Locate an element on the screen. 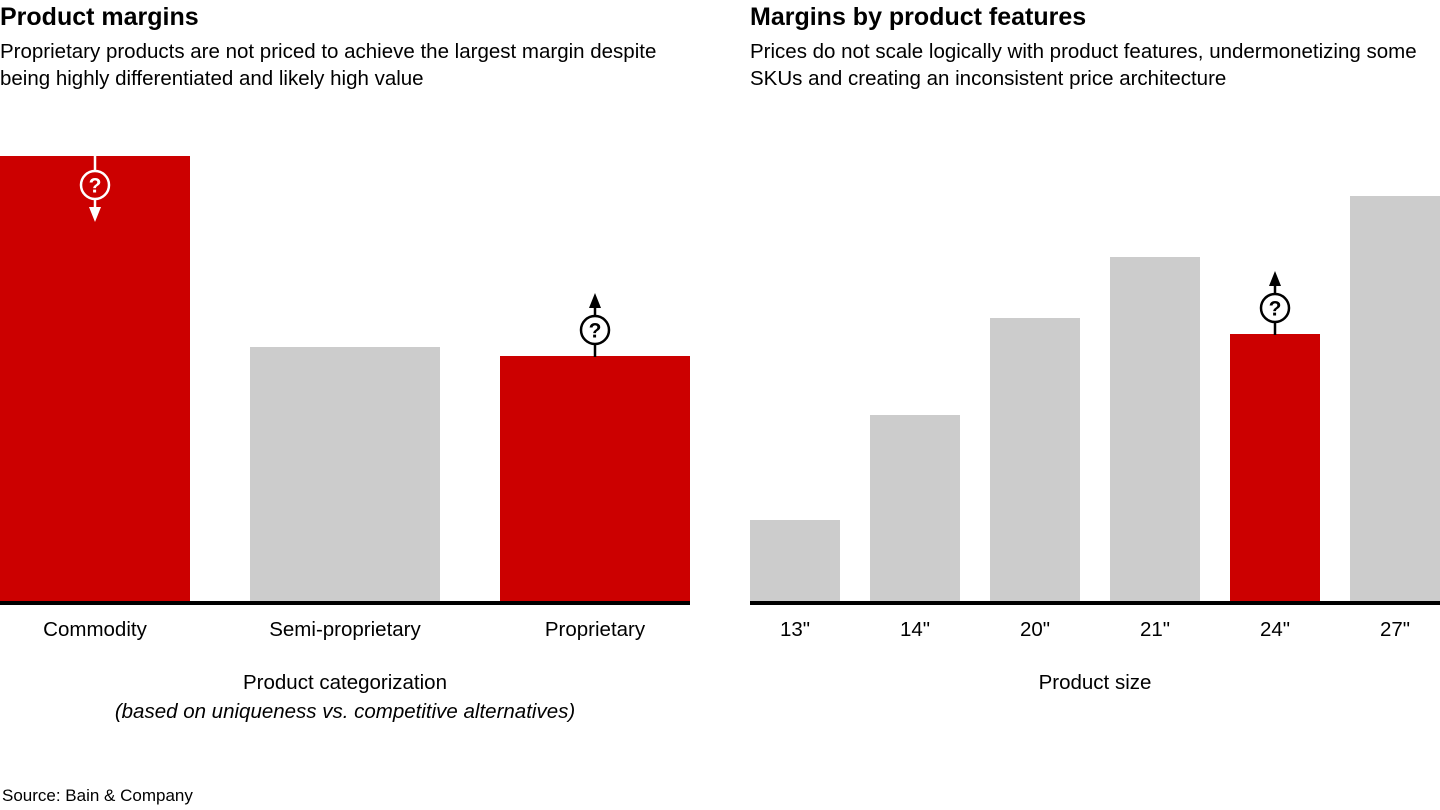  category-label-14: 14" is located at coordinates (915, 629).